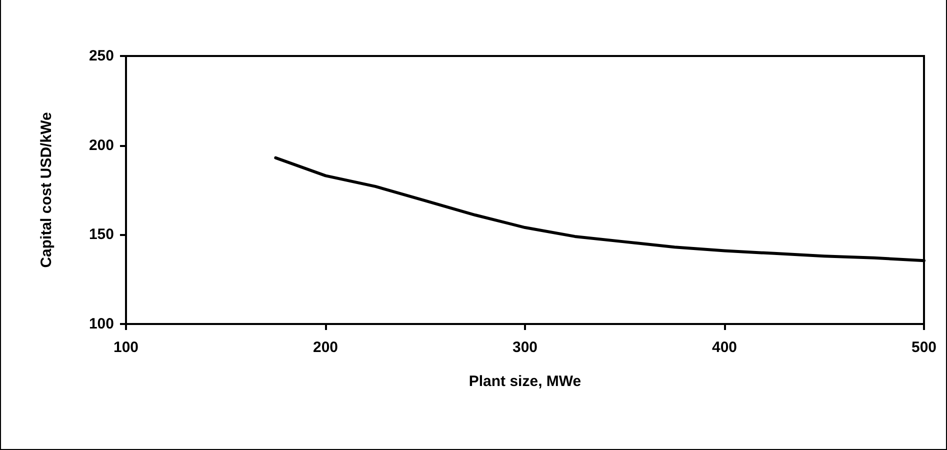 This screenshot has width=947, height=450. I want to click on x-tick-label: 400, so click(725, 347).